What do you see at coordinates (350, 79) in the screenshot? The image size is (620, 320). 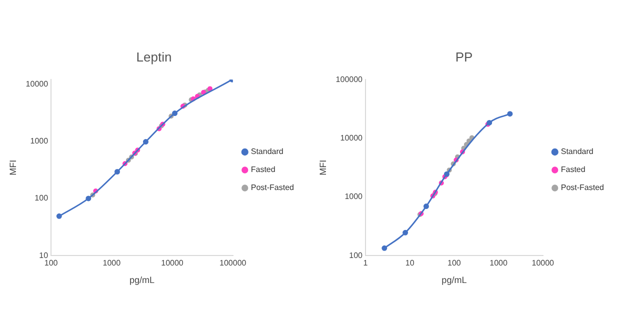 I see `y-tick-label: 100000` at bounding box center [350, 79].